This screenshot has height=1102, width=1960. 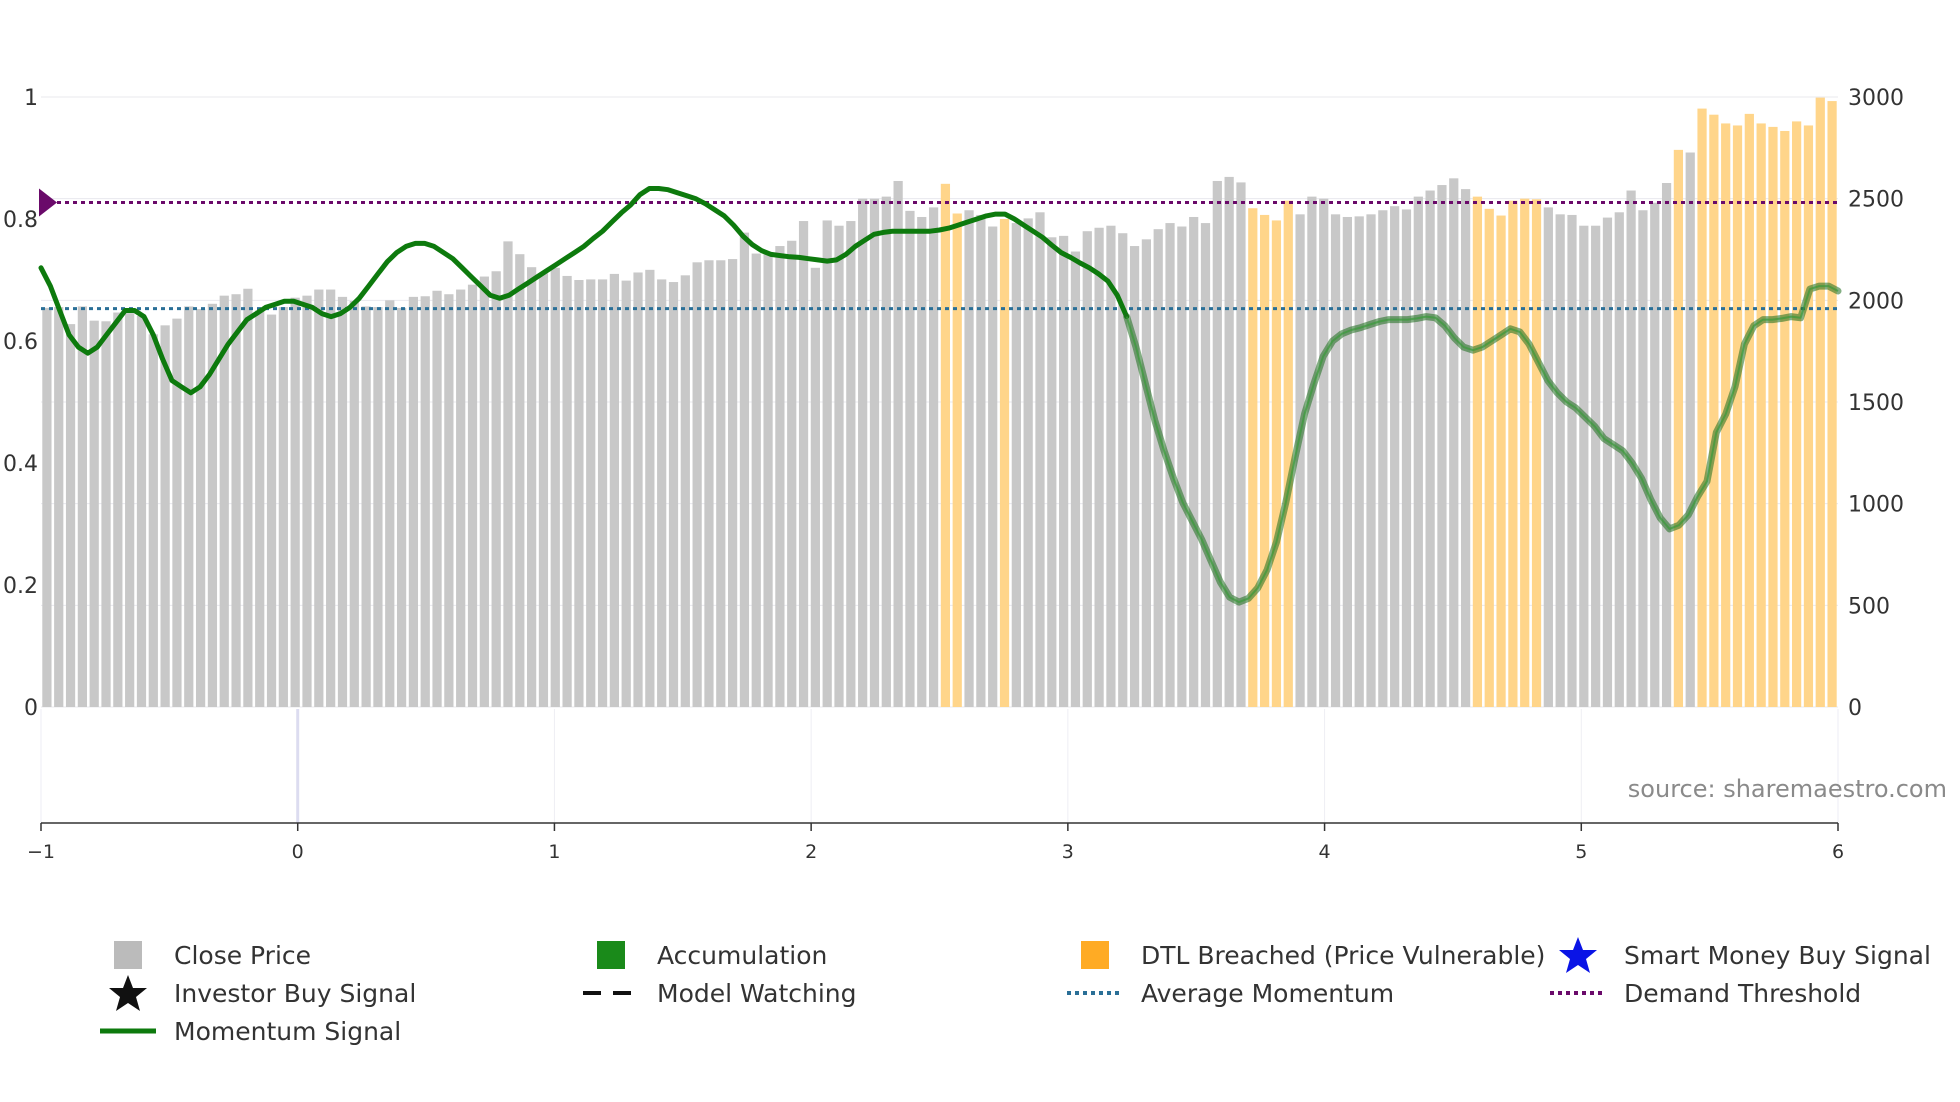 I want to click on x-tick-label: 2, so click(x=811, y=852).